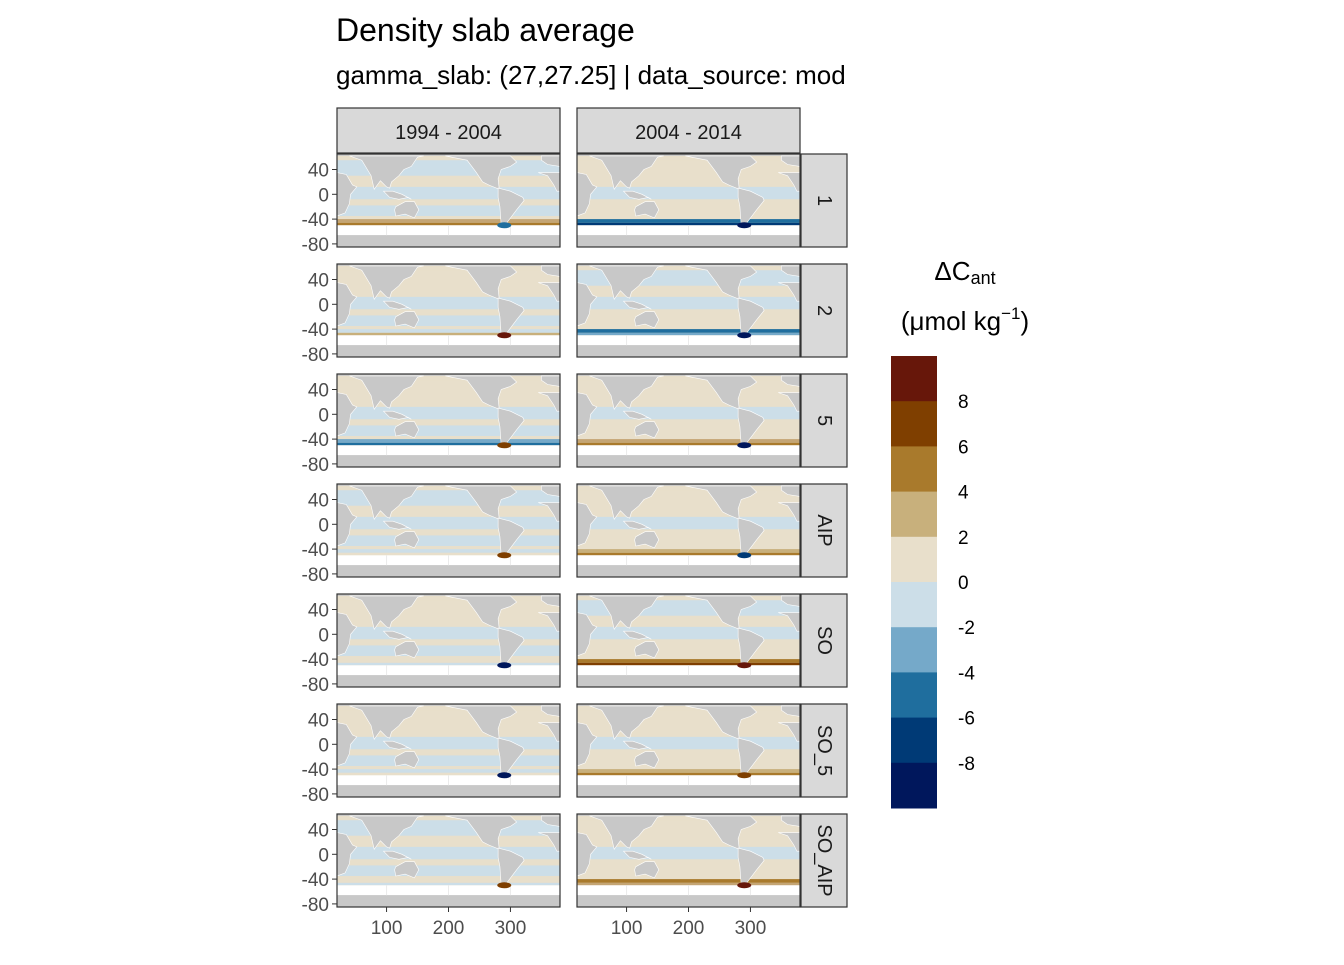 The width and height of the screenshot is (1344, 965). What do you see at coordinates (627, 928) in the screenshot?
I see `x-tick-label: 100` at bounding box center [627, 928].